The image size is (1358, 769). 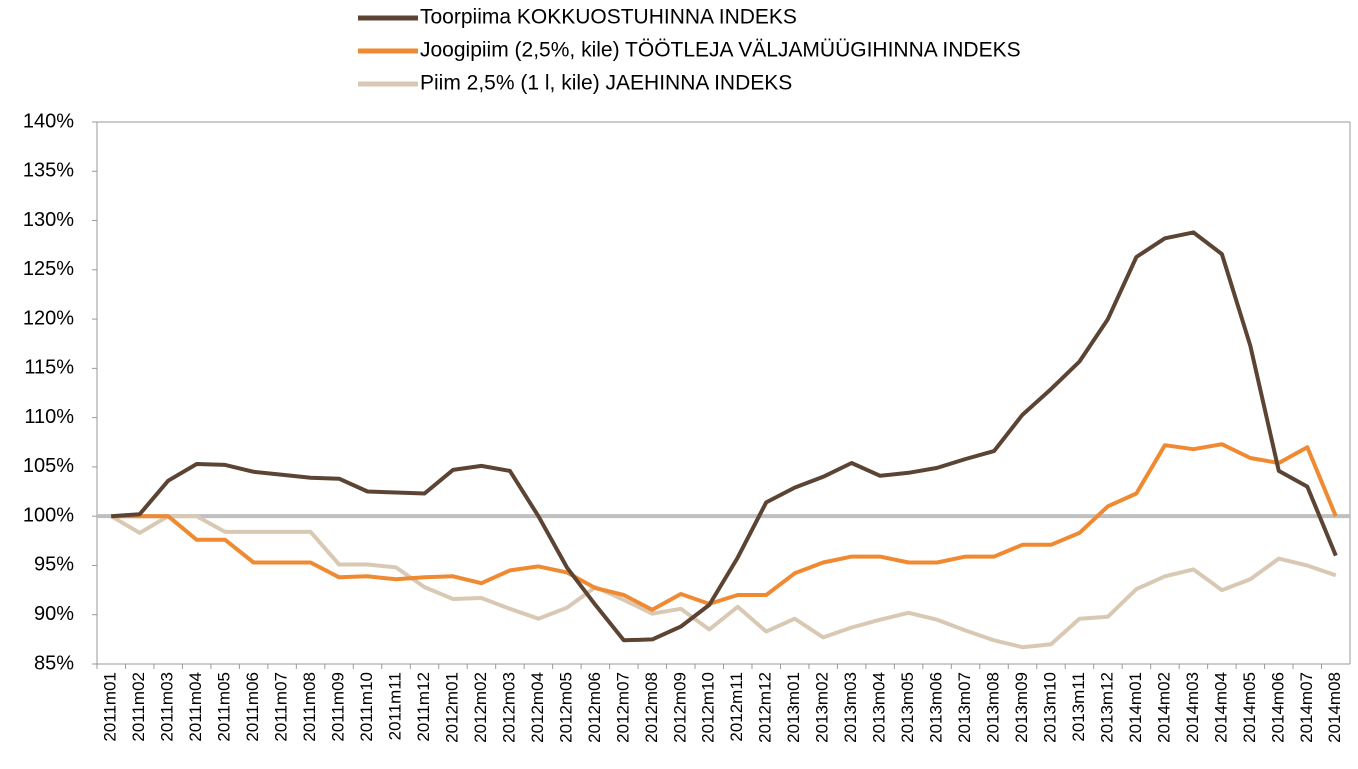 What do you see at coordinates (679, 707) in the screenshot?
I see `x-tick-label: 2012m09` at bounding box center [679, 707].